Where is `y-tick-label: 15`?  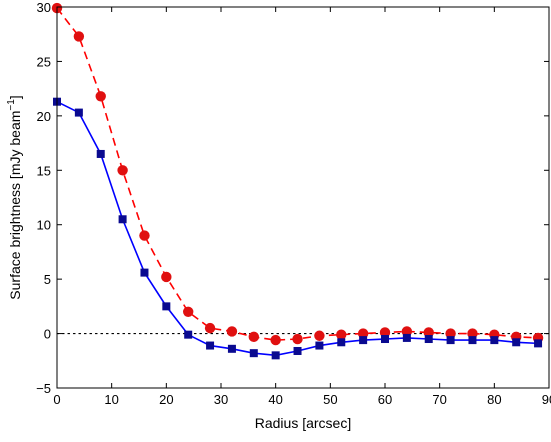 y-tick-label: 15 is located at coordinates (44, 170).